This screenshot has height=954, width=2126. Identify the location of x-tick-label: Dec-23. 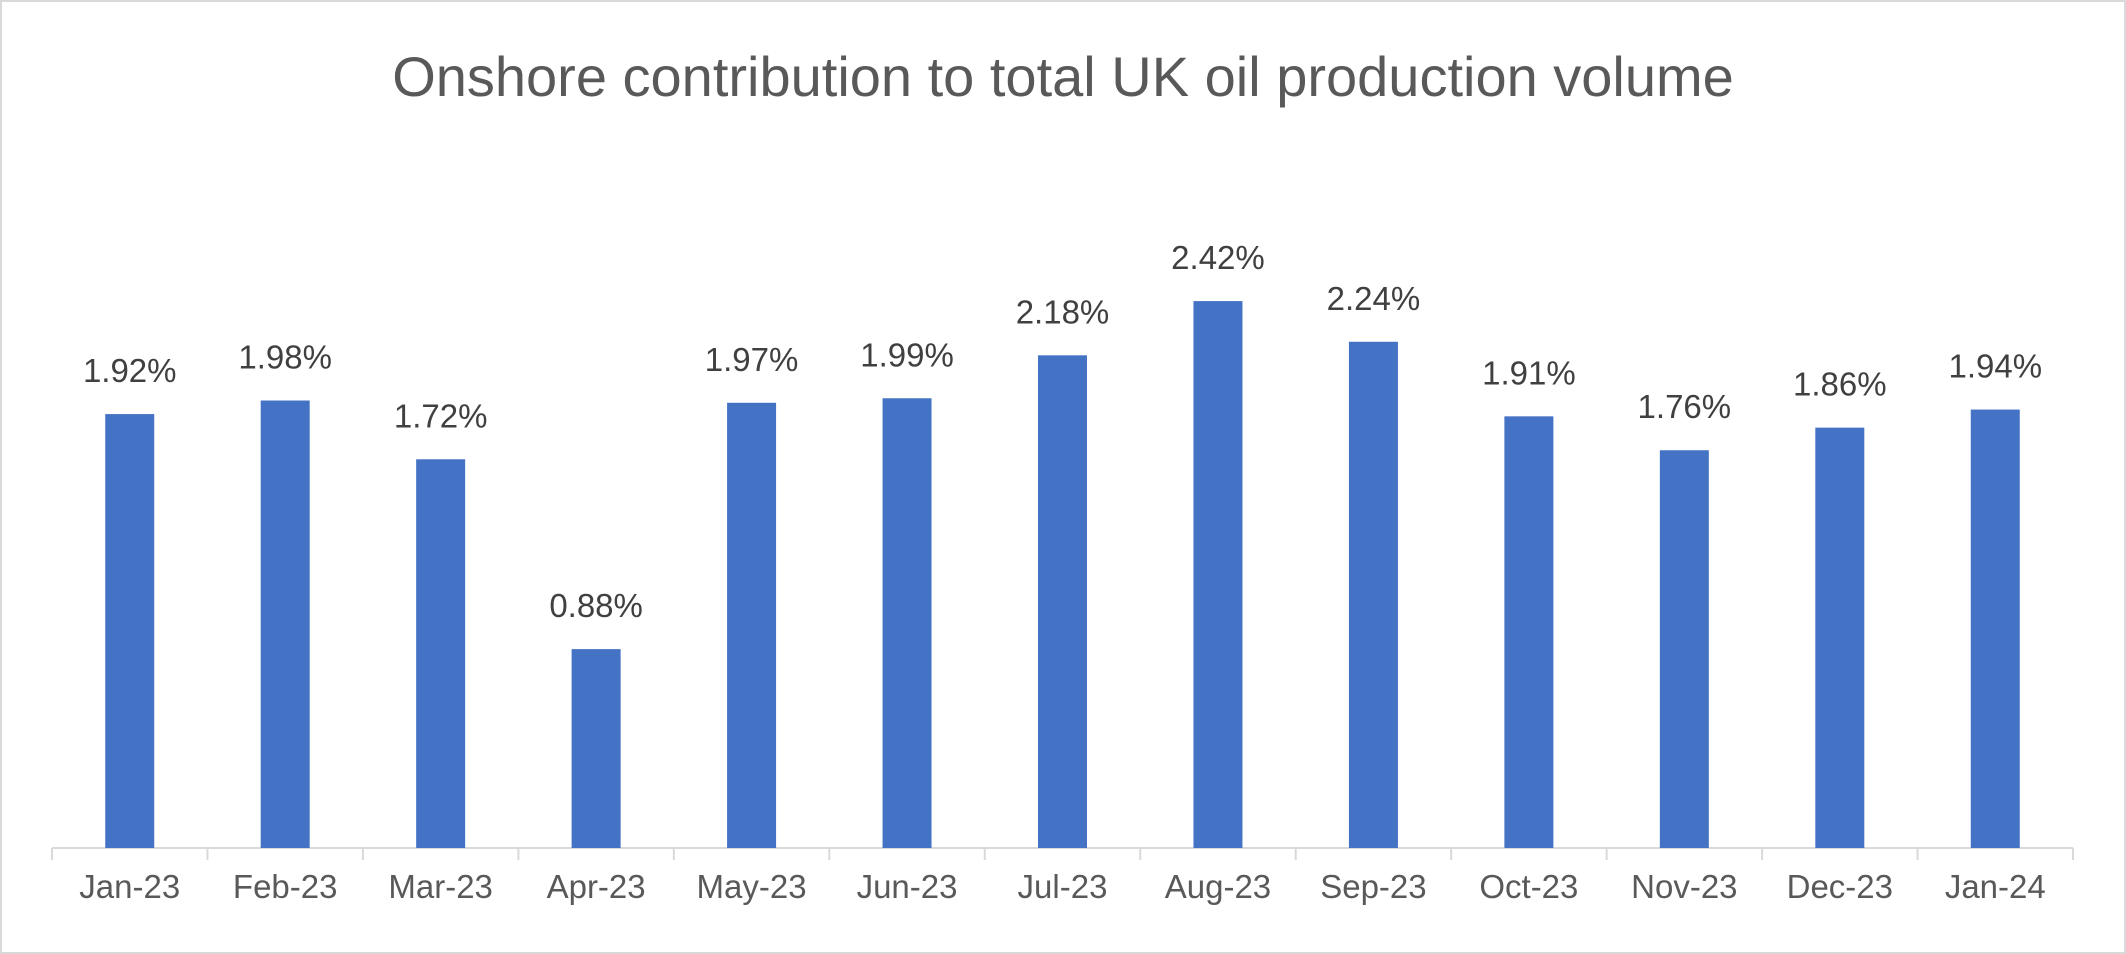
(1840, 886).